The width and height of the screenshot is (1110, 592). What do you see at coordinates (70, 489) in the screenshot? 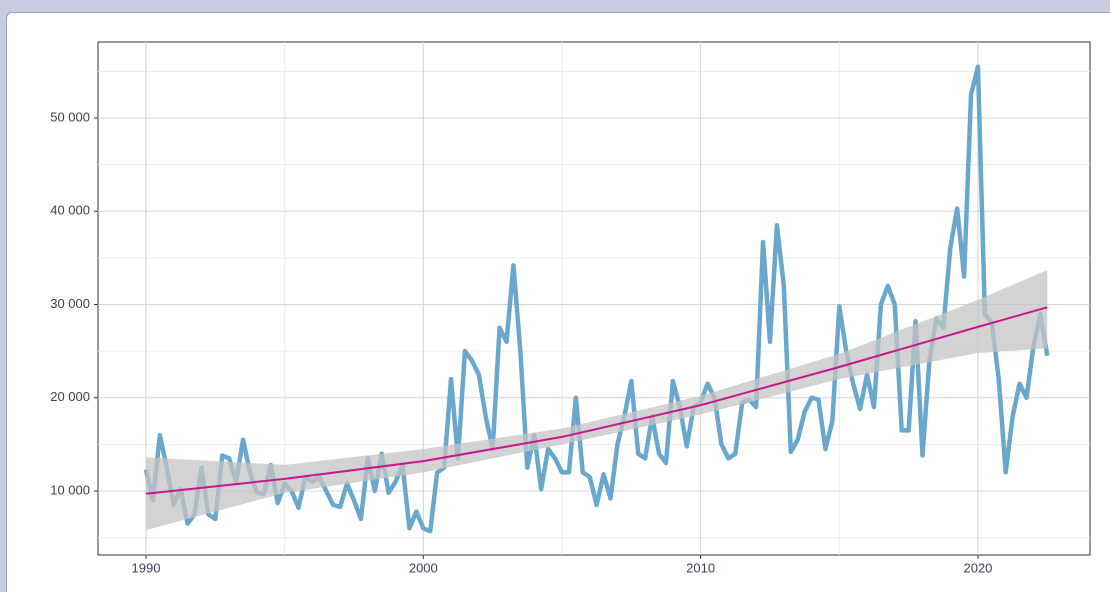
I see `y-tick-label: 10 000` at bounding box center [70, 489].